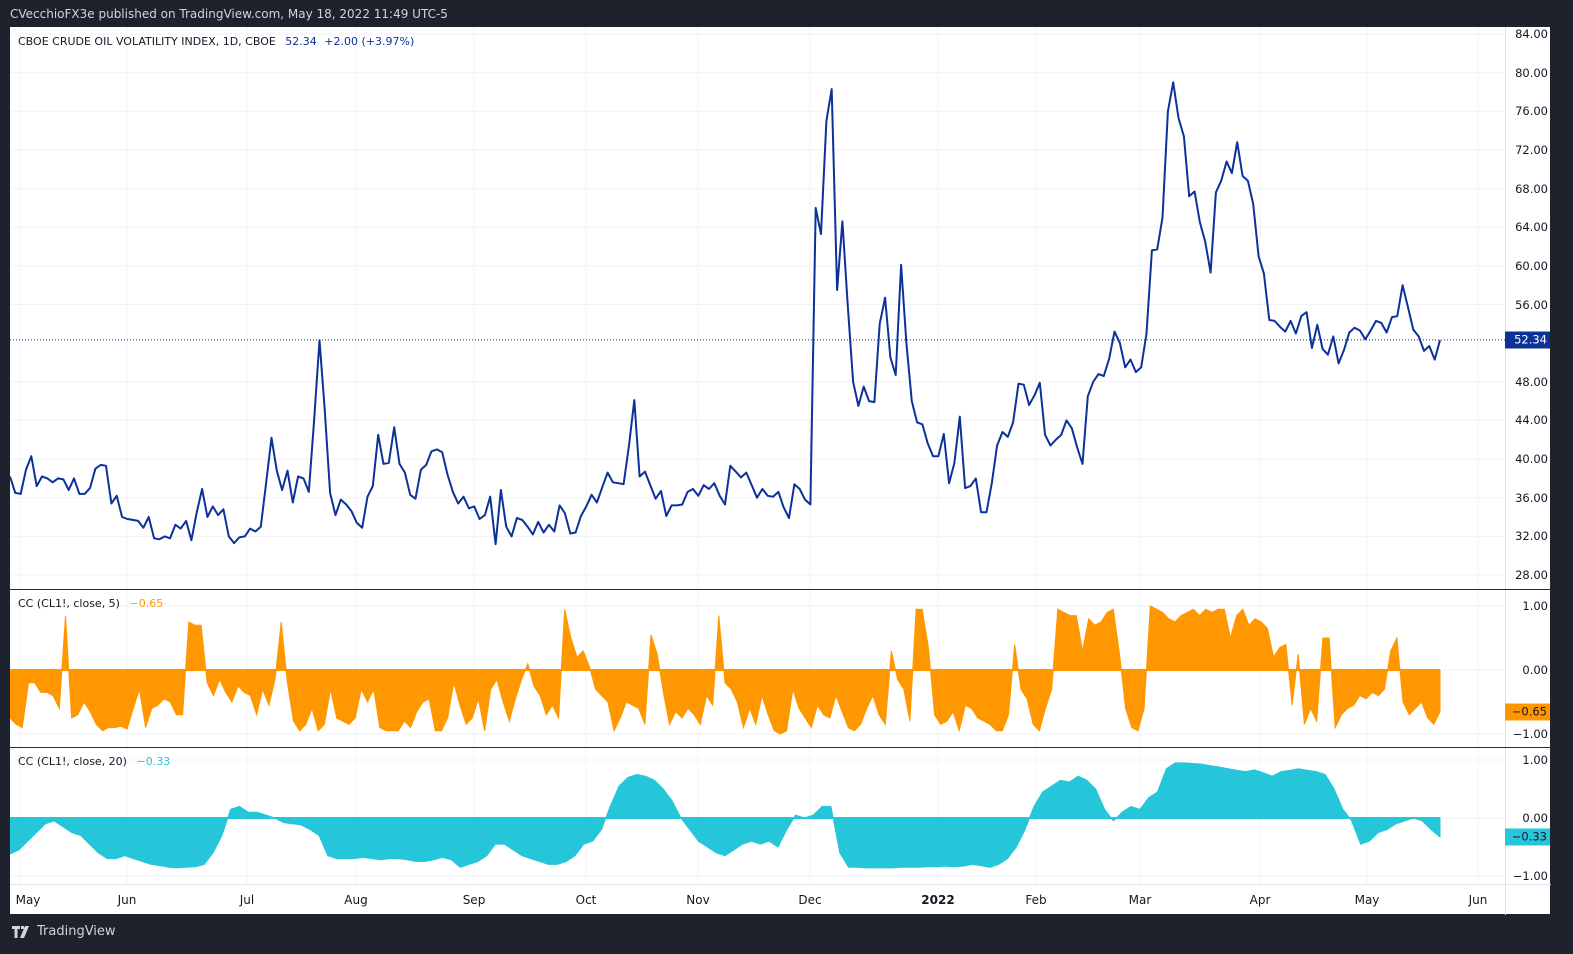  I want to click on cc5-axis: 1.00 0.00 −1.00, so click(1528, 668).